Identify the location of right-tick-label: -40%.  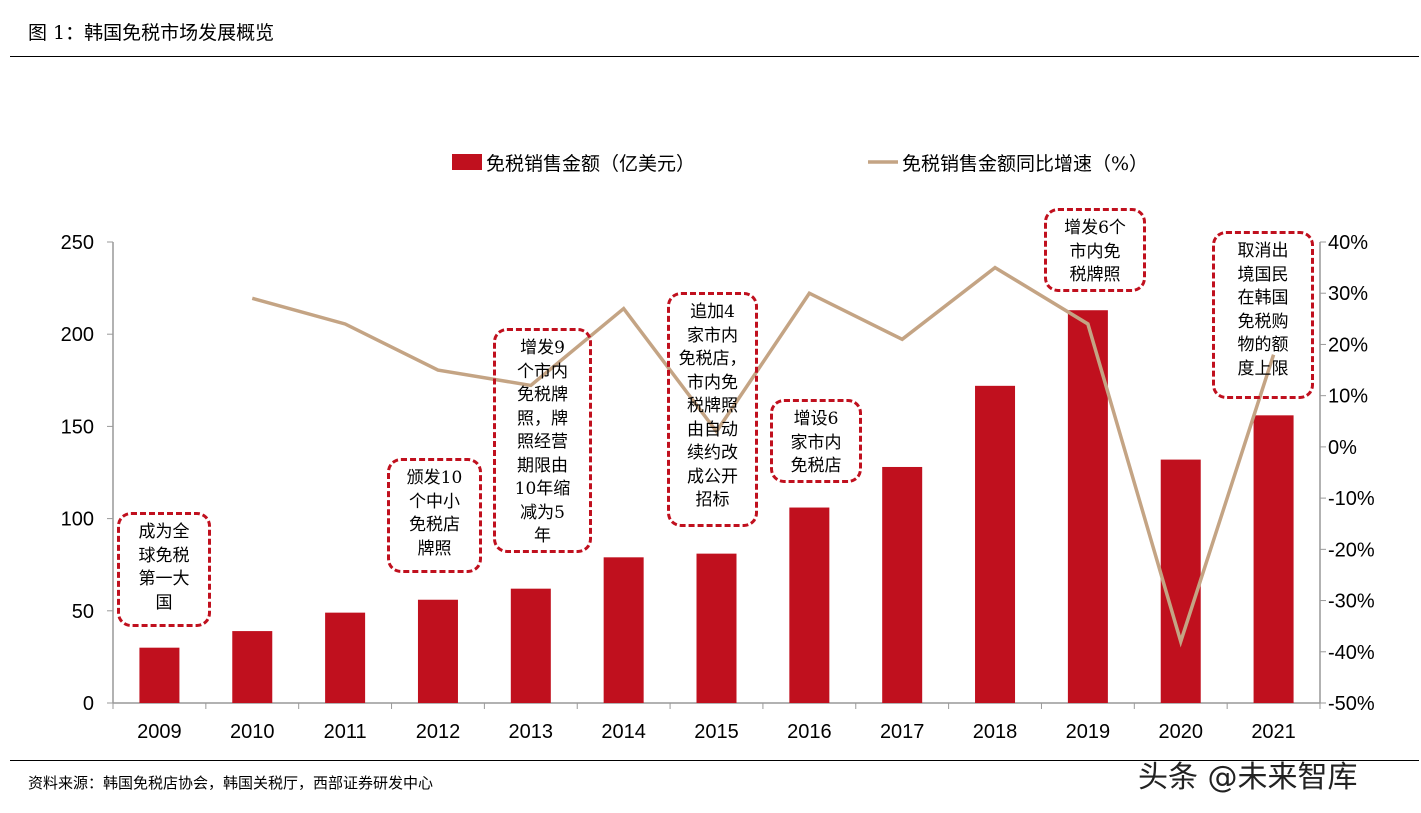
(1351, 653).